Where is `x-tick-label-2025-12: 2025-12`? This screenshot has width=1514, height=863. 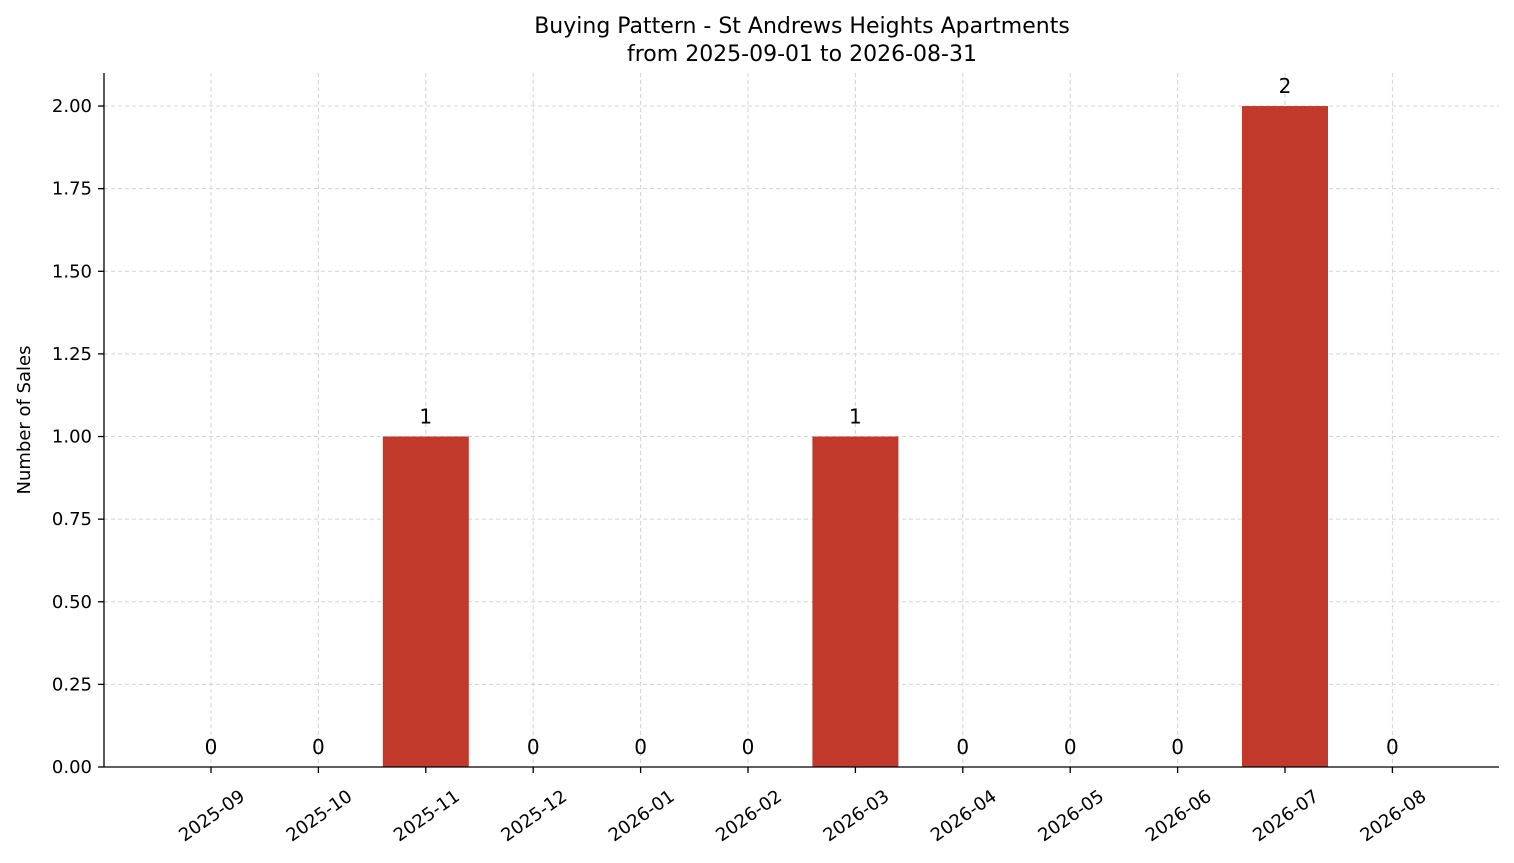
x-tick-label-2025-12: 2025-12 is located at coordinates (534, 816).